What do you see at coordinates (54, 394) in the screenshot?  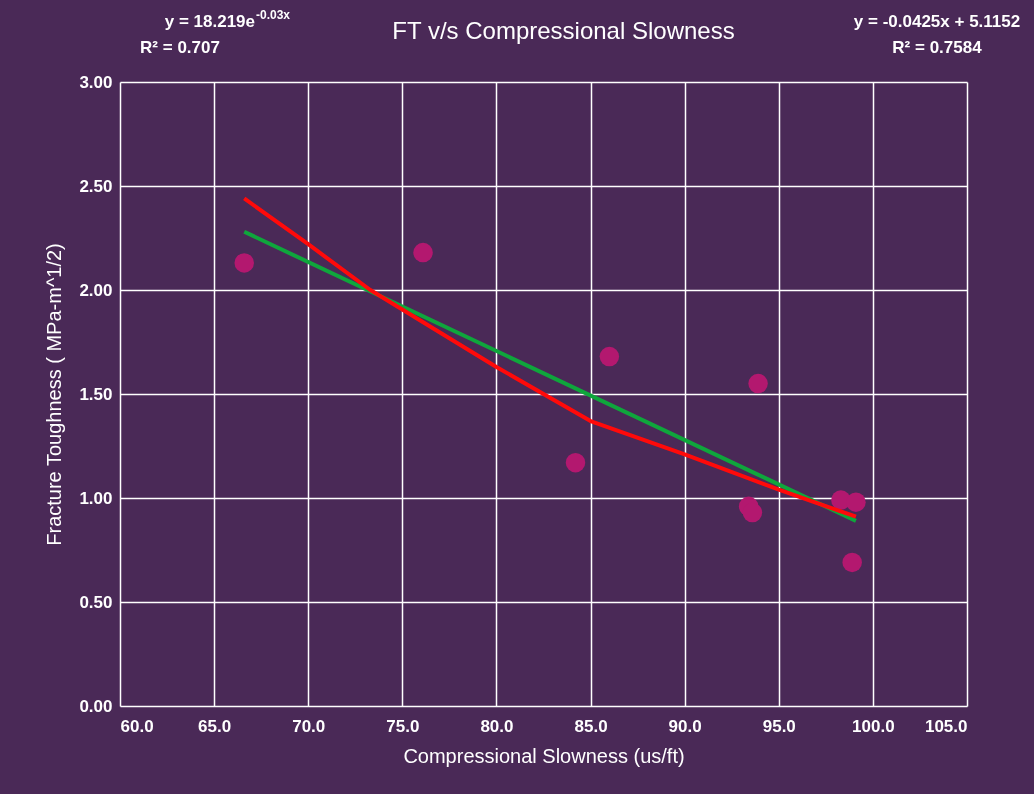 I see `y-axis-title: Fracture Toughness ( MPa-m^1/2)` at bounding box center [54, 394].